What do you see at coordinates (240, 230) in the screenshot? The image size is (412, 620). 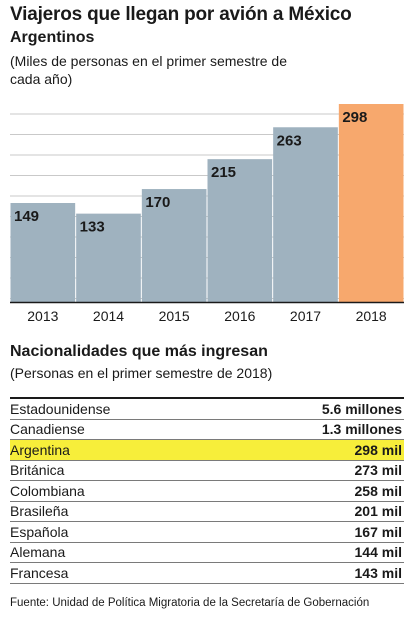 I see `bar-2016` at bounding box center [240, 230].